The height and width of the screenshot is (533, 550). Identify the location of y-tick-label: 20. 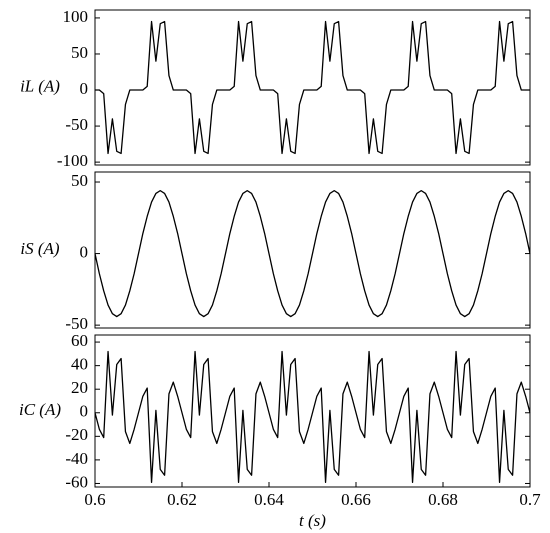
(79, 387).